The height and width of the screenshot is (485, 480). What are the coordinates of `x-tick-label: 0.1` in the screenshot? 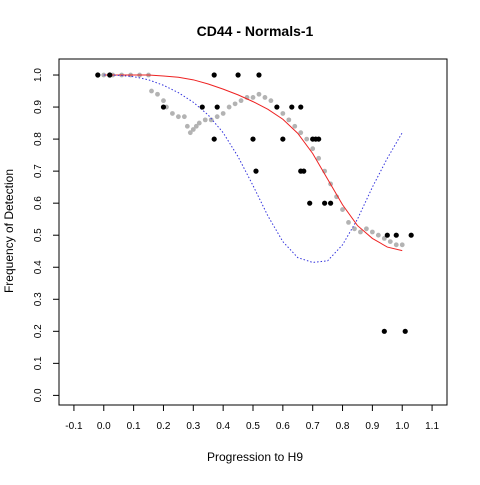 It's located at (134, 426).